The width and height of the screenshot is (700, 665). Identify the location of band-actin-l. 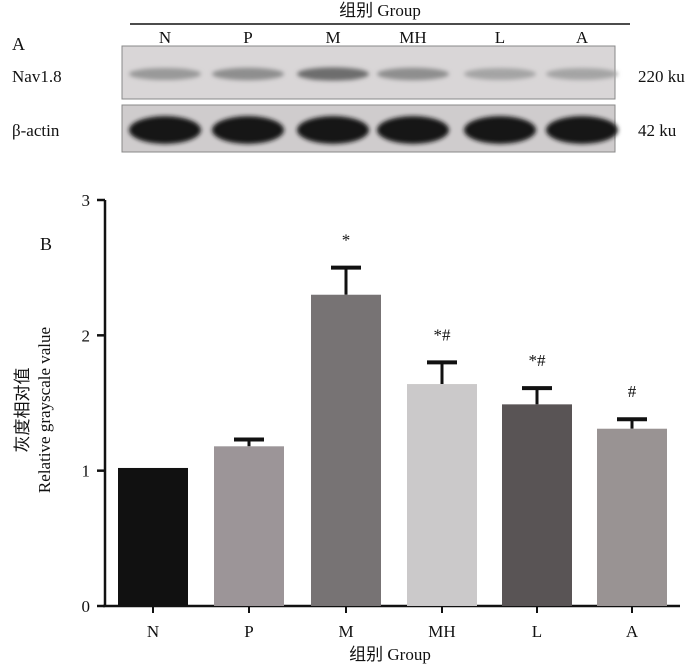
(500, 130).